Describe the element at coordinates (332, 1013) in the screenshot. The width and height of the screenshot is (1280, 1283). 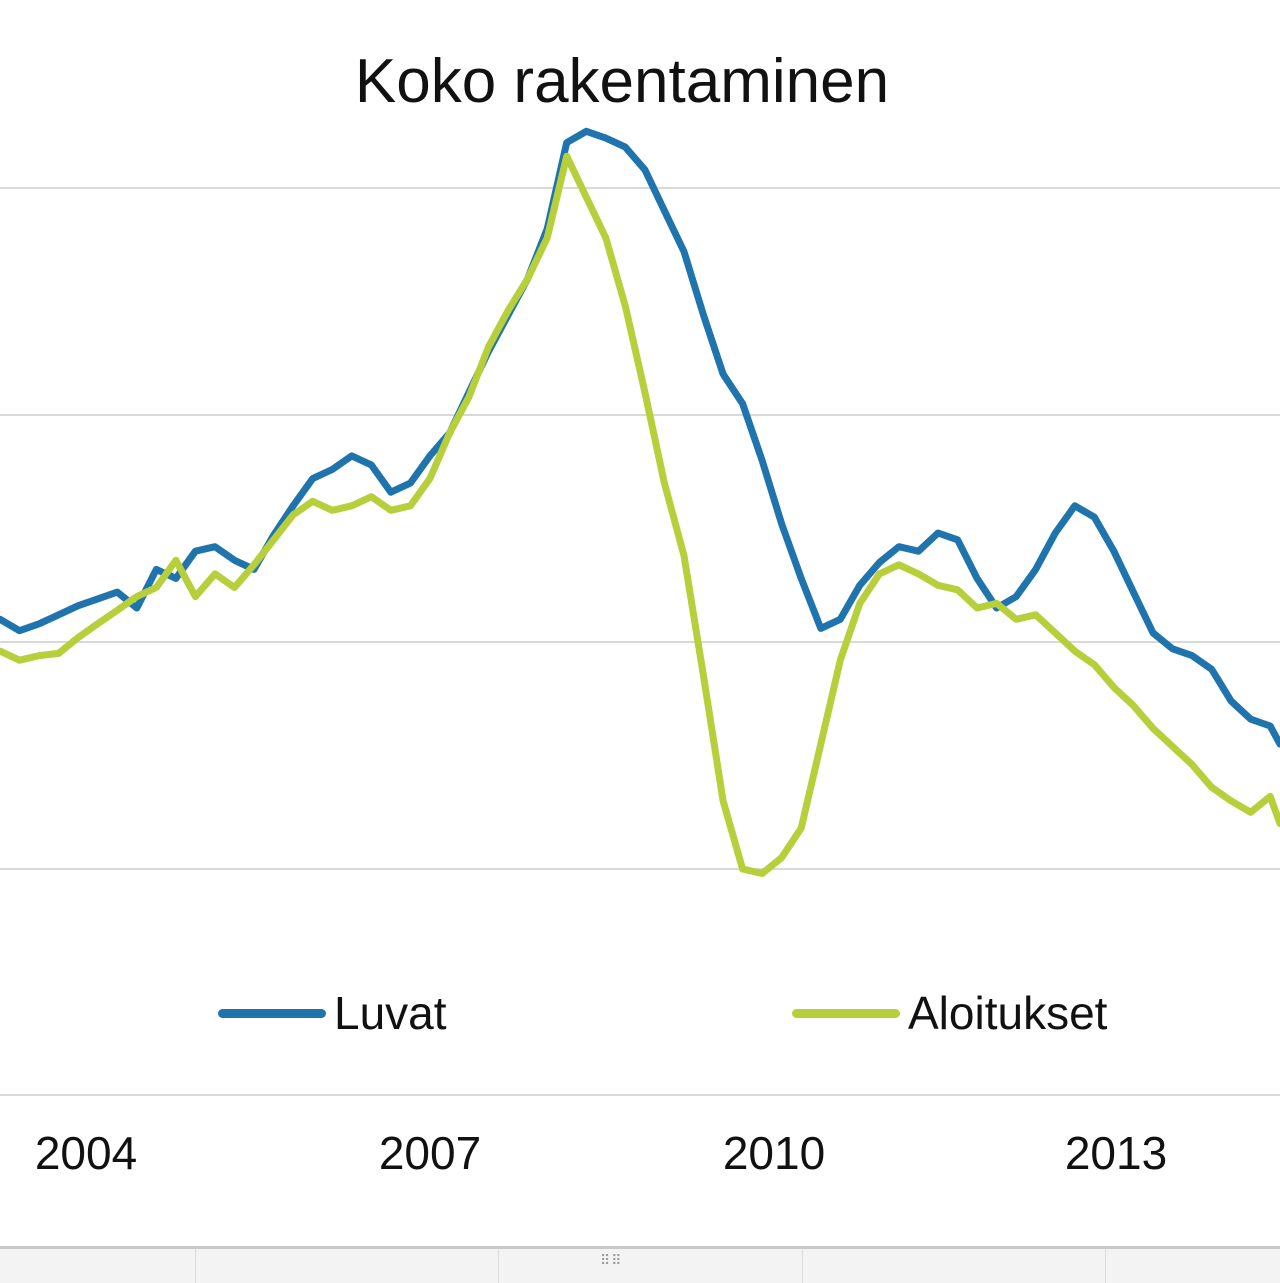
I see `legend-item-luvat: Luvat` at that location.